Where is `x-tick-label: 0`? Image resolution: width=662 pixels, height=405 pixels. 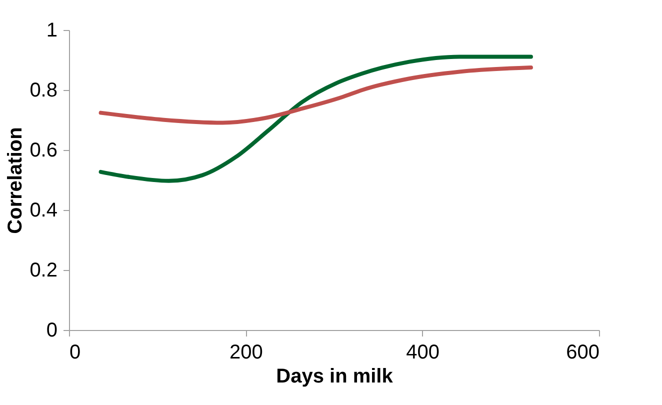 x-tick-label: 0 is located at coordinates (75, 353).